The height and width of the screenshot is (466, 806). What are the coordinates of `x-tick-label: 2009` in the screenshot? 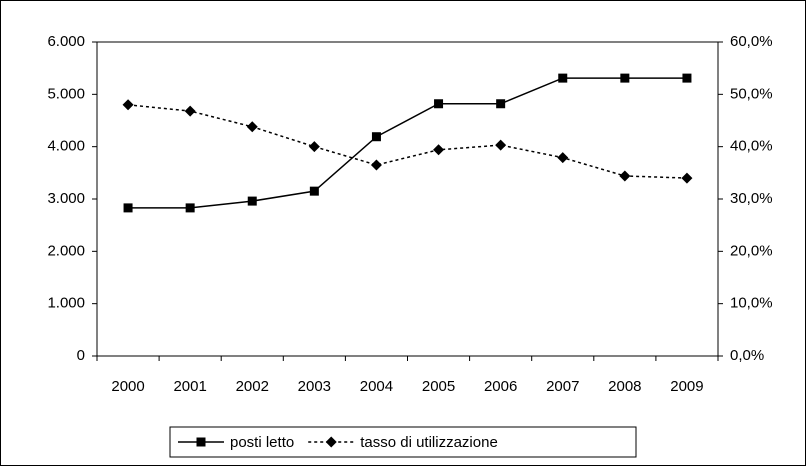 It's located at (686, 386).